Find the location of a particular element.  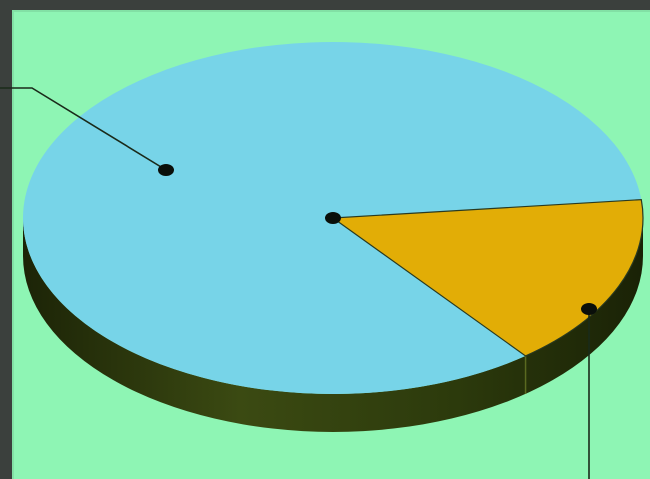

leader-line-large-slice is located at coordinates (83, 129).